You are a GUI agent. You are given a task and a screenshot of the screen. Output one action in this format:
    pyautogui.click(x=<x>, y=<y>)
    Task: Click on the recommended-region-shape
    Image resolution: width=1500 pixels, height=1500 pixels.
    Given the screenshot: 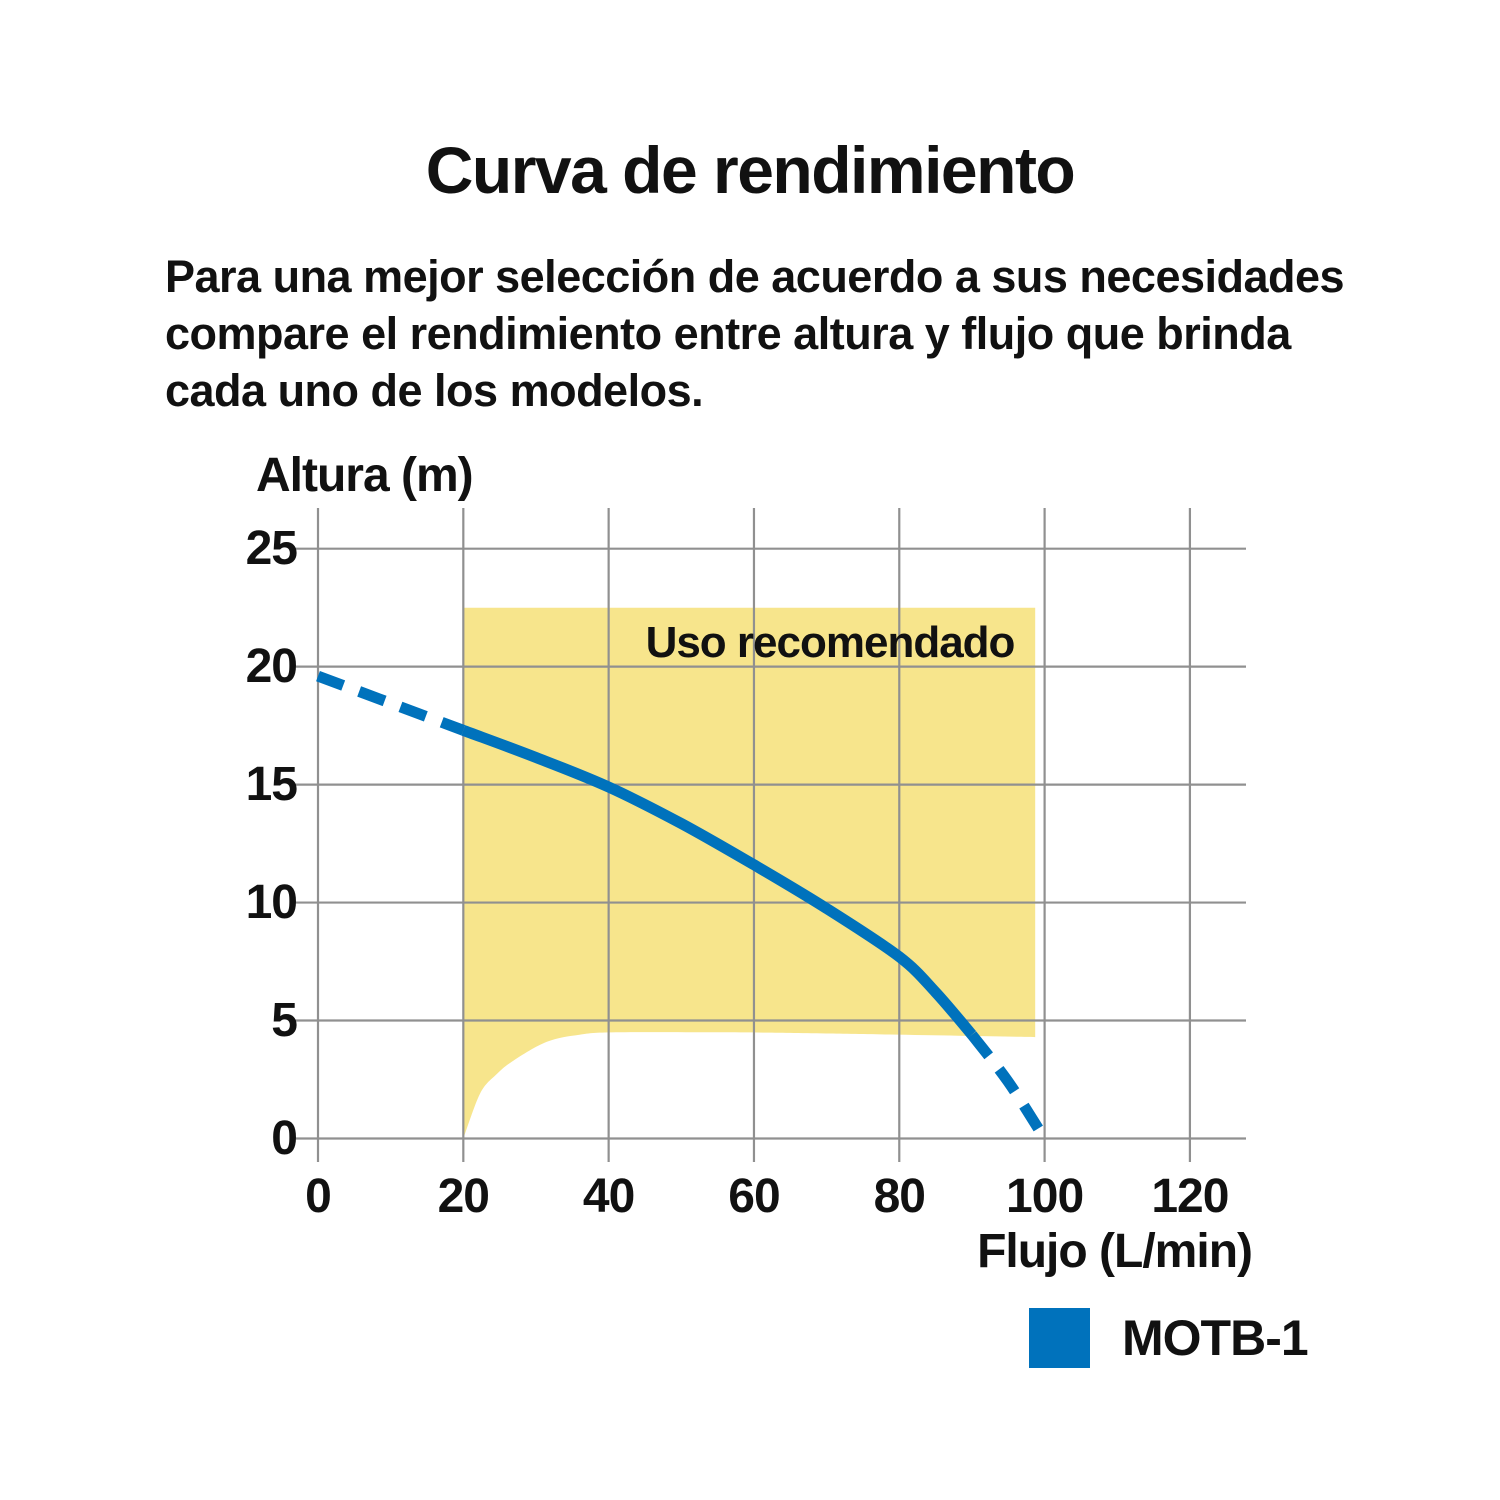 What is the action you would take?
    pyautogui.click(x=749, y=873)
    